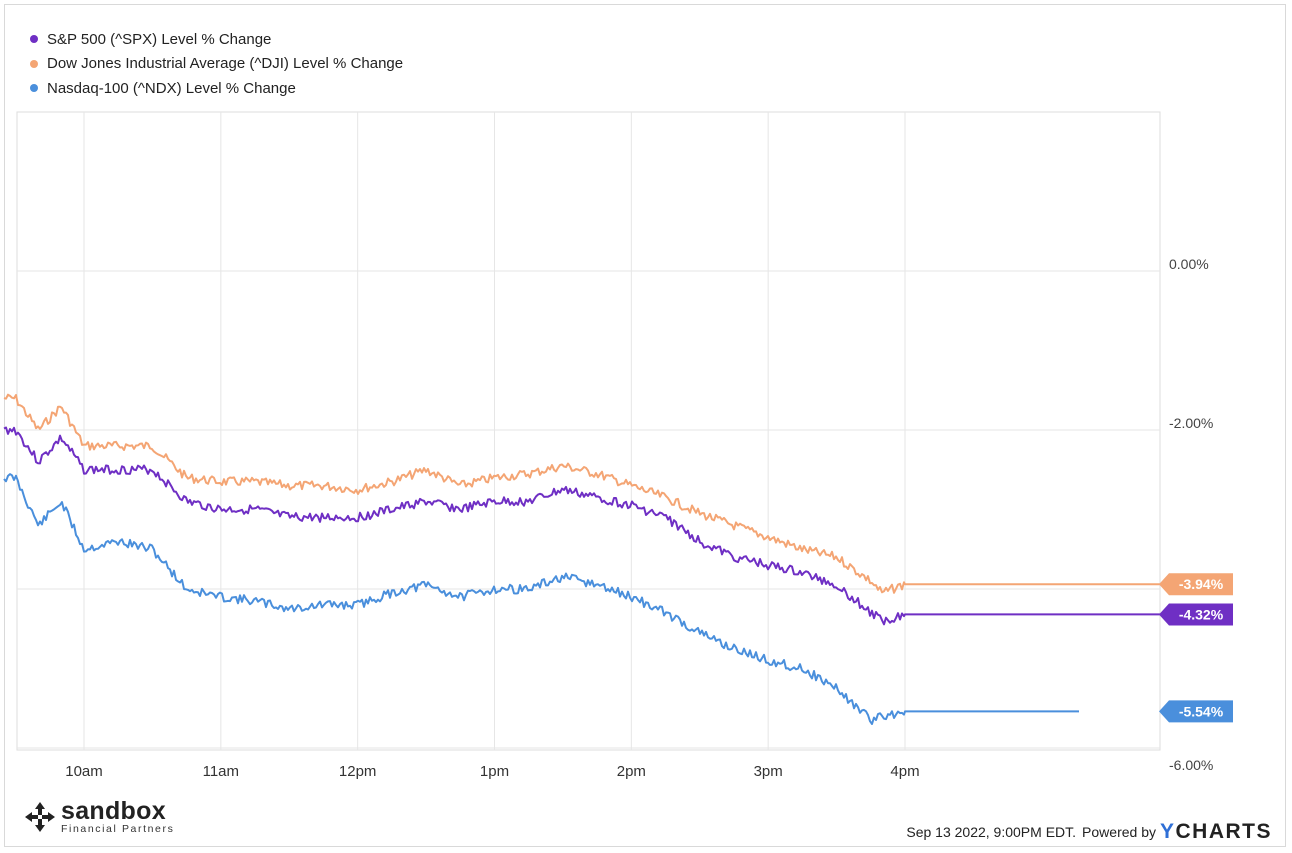  Describe the element at coordinates (1201, 584) in the screenshot. I see `series-end-value-1: -3.94%` at that location.